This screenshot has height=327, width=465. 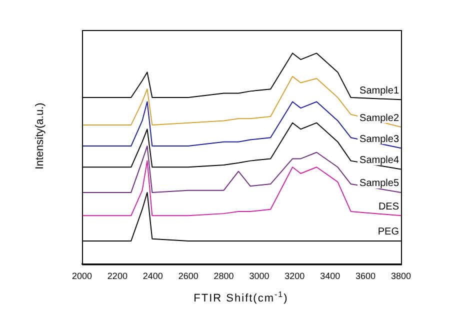 What do you see at coordinates (380, 118) in the screenshot?
I see `series-label: Sample2` at bounding box center [380, 118].